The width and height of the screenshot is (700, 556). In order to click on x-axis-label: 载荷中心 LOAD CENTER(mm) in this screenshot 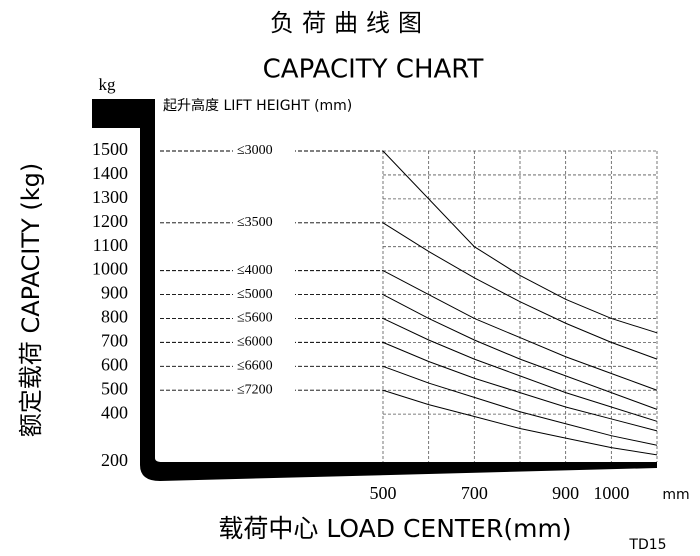, I will do `click(394, 528)`.